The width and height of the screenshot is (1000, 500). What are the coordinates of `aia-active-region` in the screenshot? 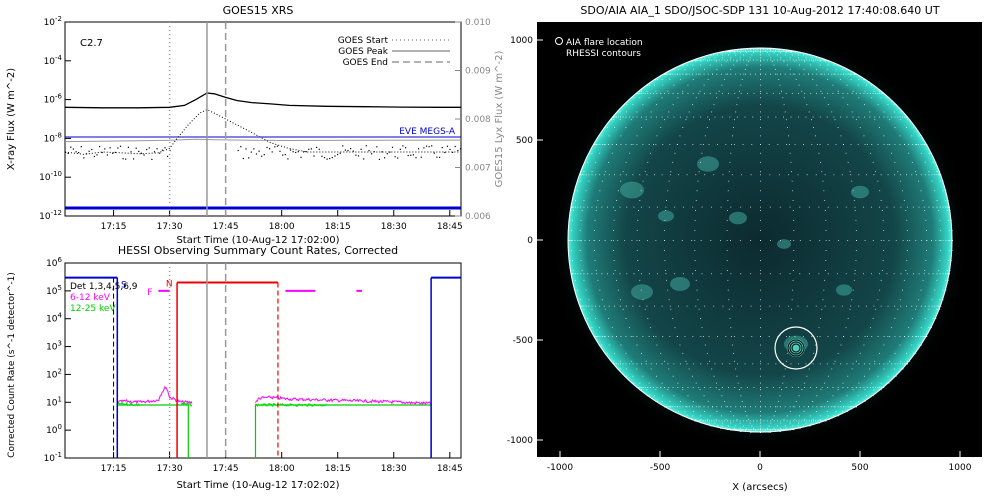 It's located at (680, 284).